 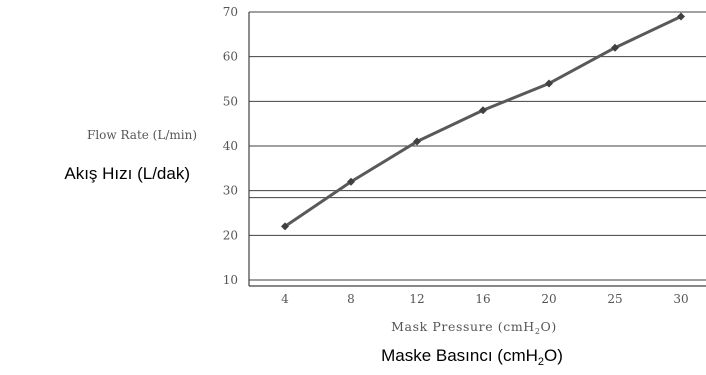 What do you see at coordinates (680, 299) in the screenshot?
I see `x-tick-label-30: 30` at bounding box center [680, 299].